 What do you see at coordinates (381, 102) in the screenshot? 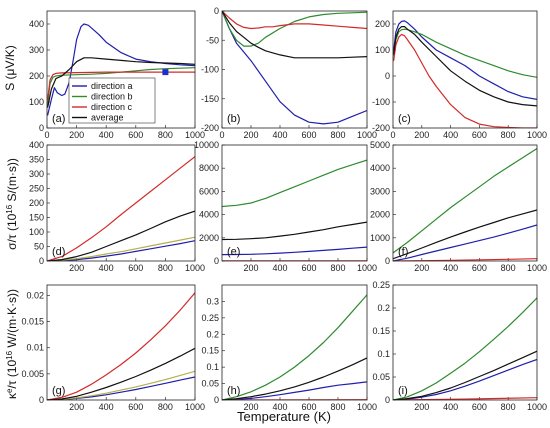
I see `y-tick-label: -100` at bounding box center [381, 102].